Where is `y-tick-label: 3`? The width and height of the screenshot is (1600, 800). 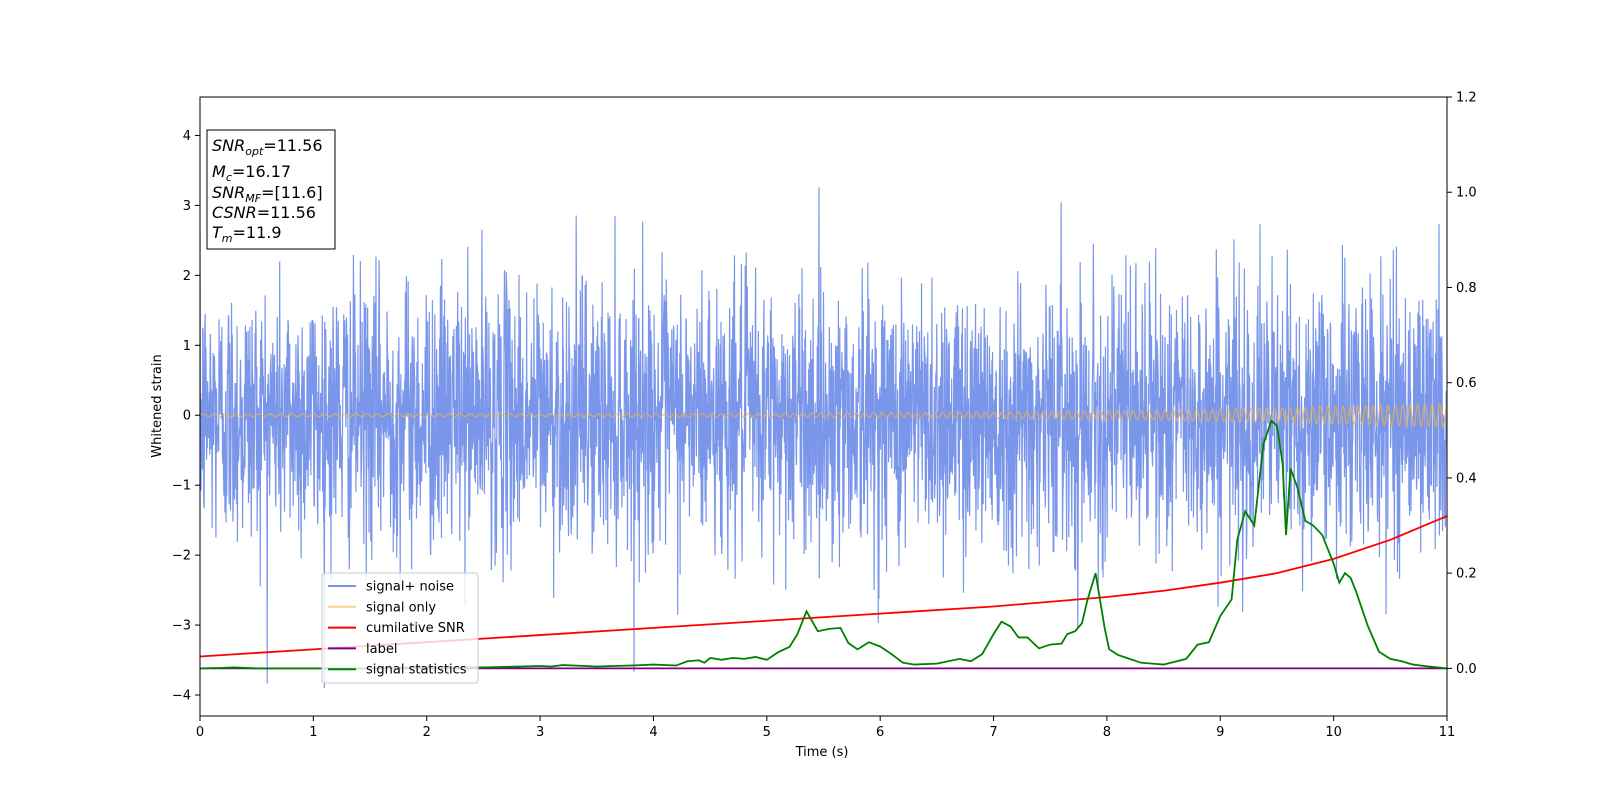 y-tick-label: 3 is located at coordinates (187, 206).